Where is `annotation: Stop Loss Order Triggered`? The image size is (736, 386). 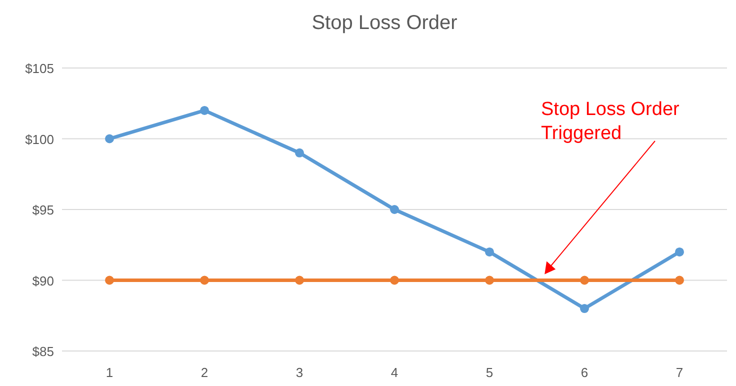
annotation: Stop Loss Order Triggered is located at coordinates (610, 121).